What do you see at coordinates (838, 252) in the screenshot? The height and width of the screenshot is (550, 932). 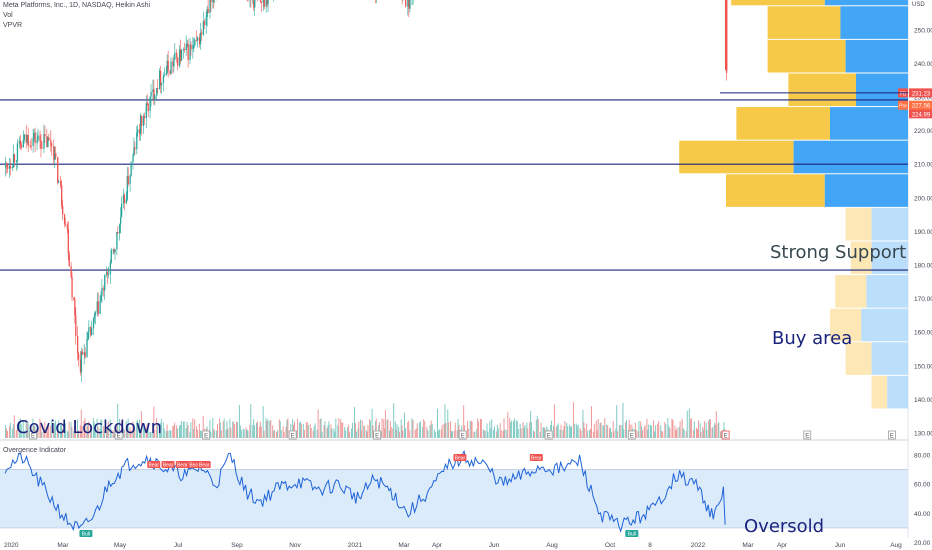 I see `annotation-strong-support: Strong Support` at bounding box center [838, 252].